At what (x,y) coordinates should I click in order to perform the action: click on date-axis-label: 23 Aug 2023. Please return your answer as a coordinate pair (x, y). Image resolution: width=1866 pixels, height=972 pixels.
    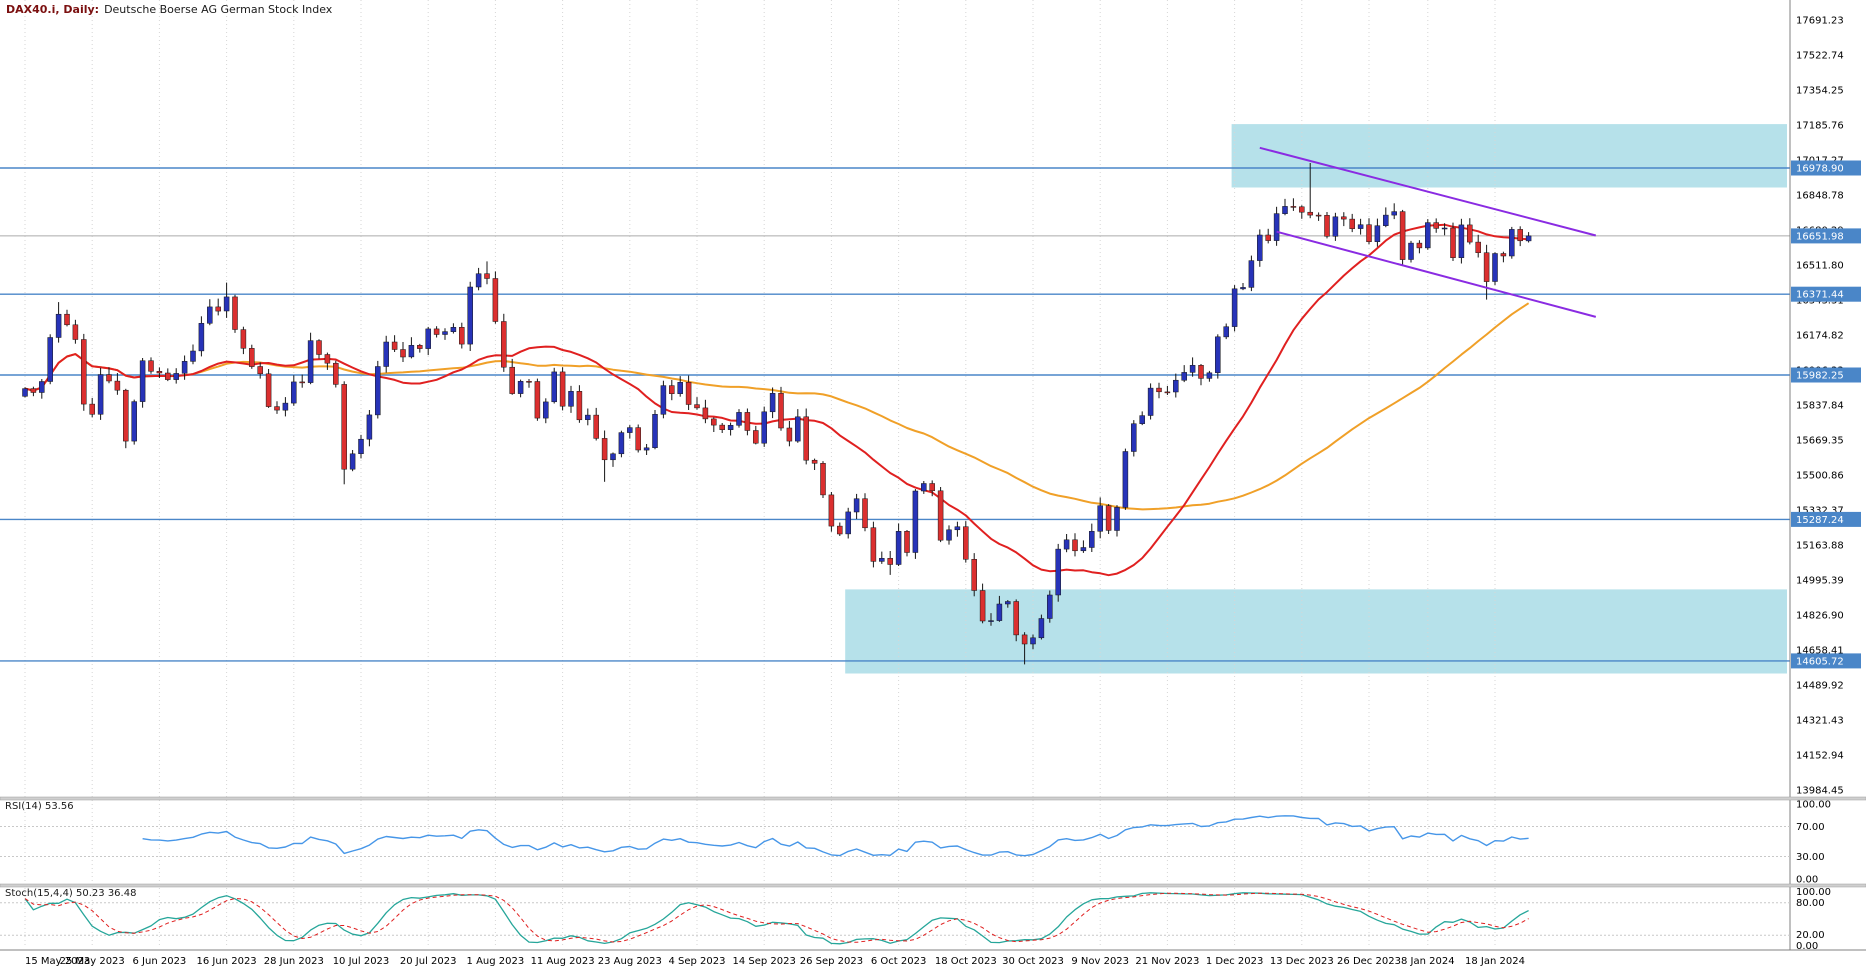
    Looking at the image, I should click on (630, 961).